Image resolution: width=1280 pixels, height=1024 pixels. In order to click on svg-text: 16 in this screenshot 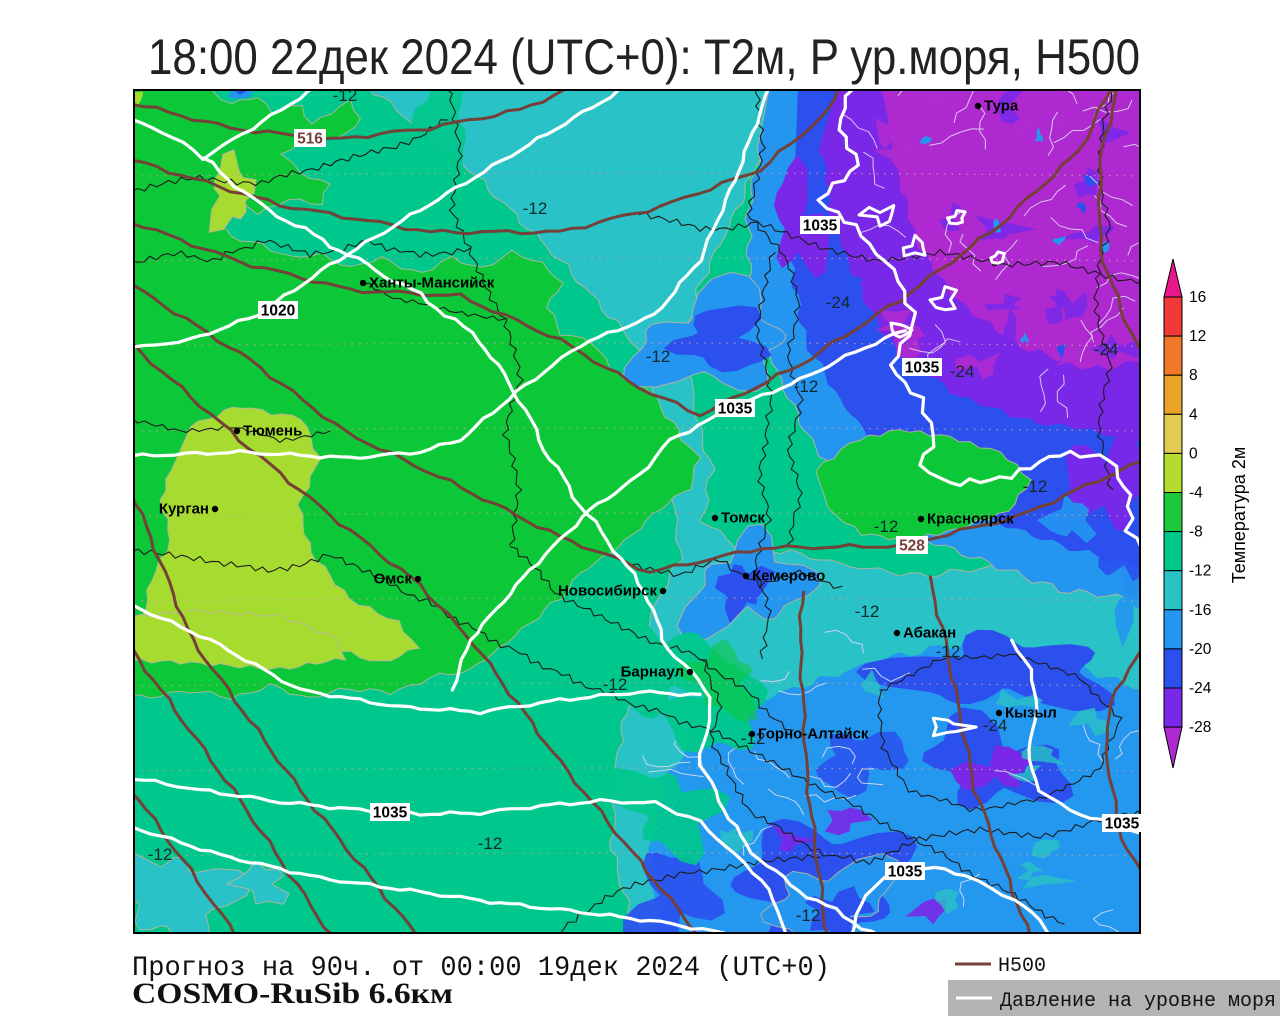, I will do `click(1197, 297)`.